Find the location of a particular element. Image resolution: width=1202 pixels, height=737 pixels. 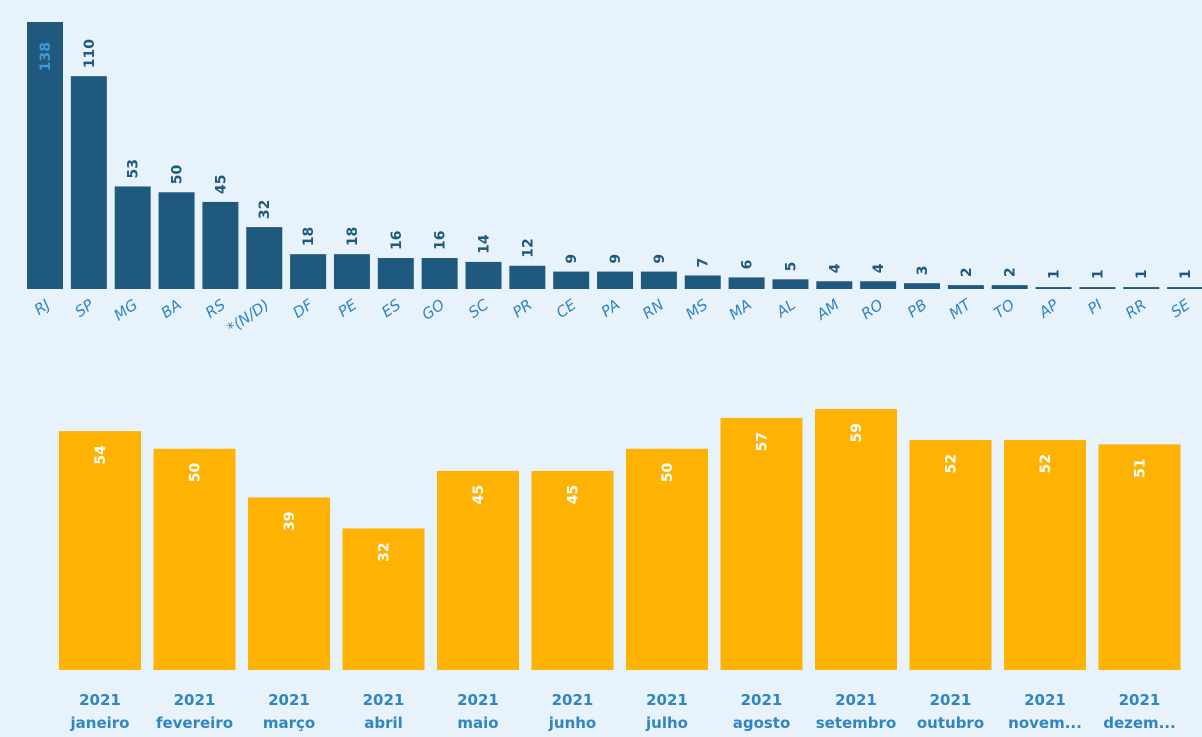

category-label: MT is located at coordinates (961, 308).